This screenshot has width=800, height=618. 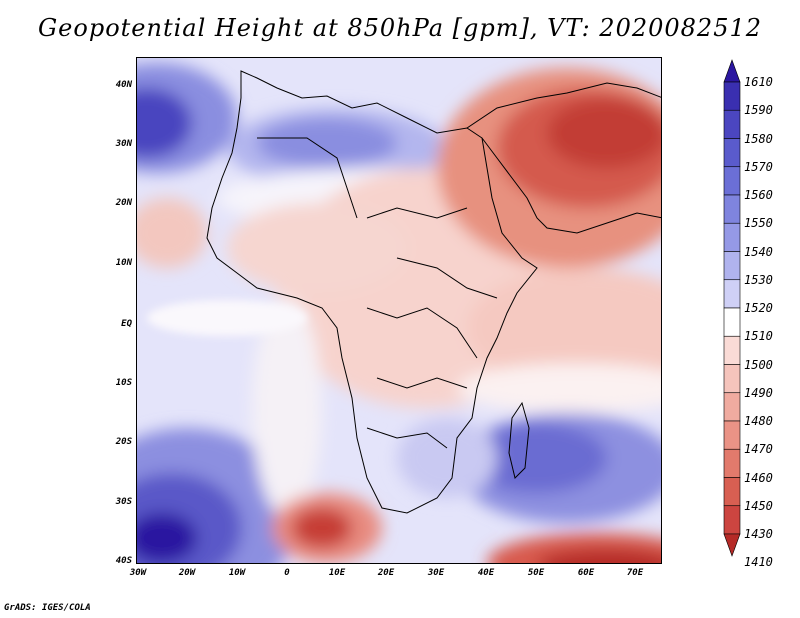 What do you see at coordinates (237, 573) in the screenshot?
I see `lon-label-10w: 10W` at bounding box center [237, 573].